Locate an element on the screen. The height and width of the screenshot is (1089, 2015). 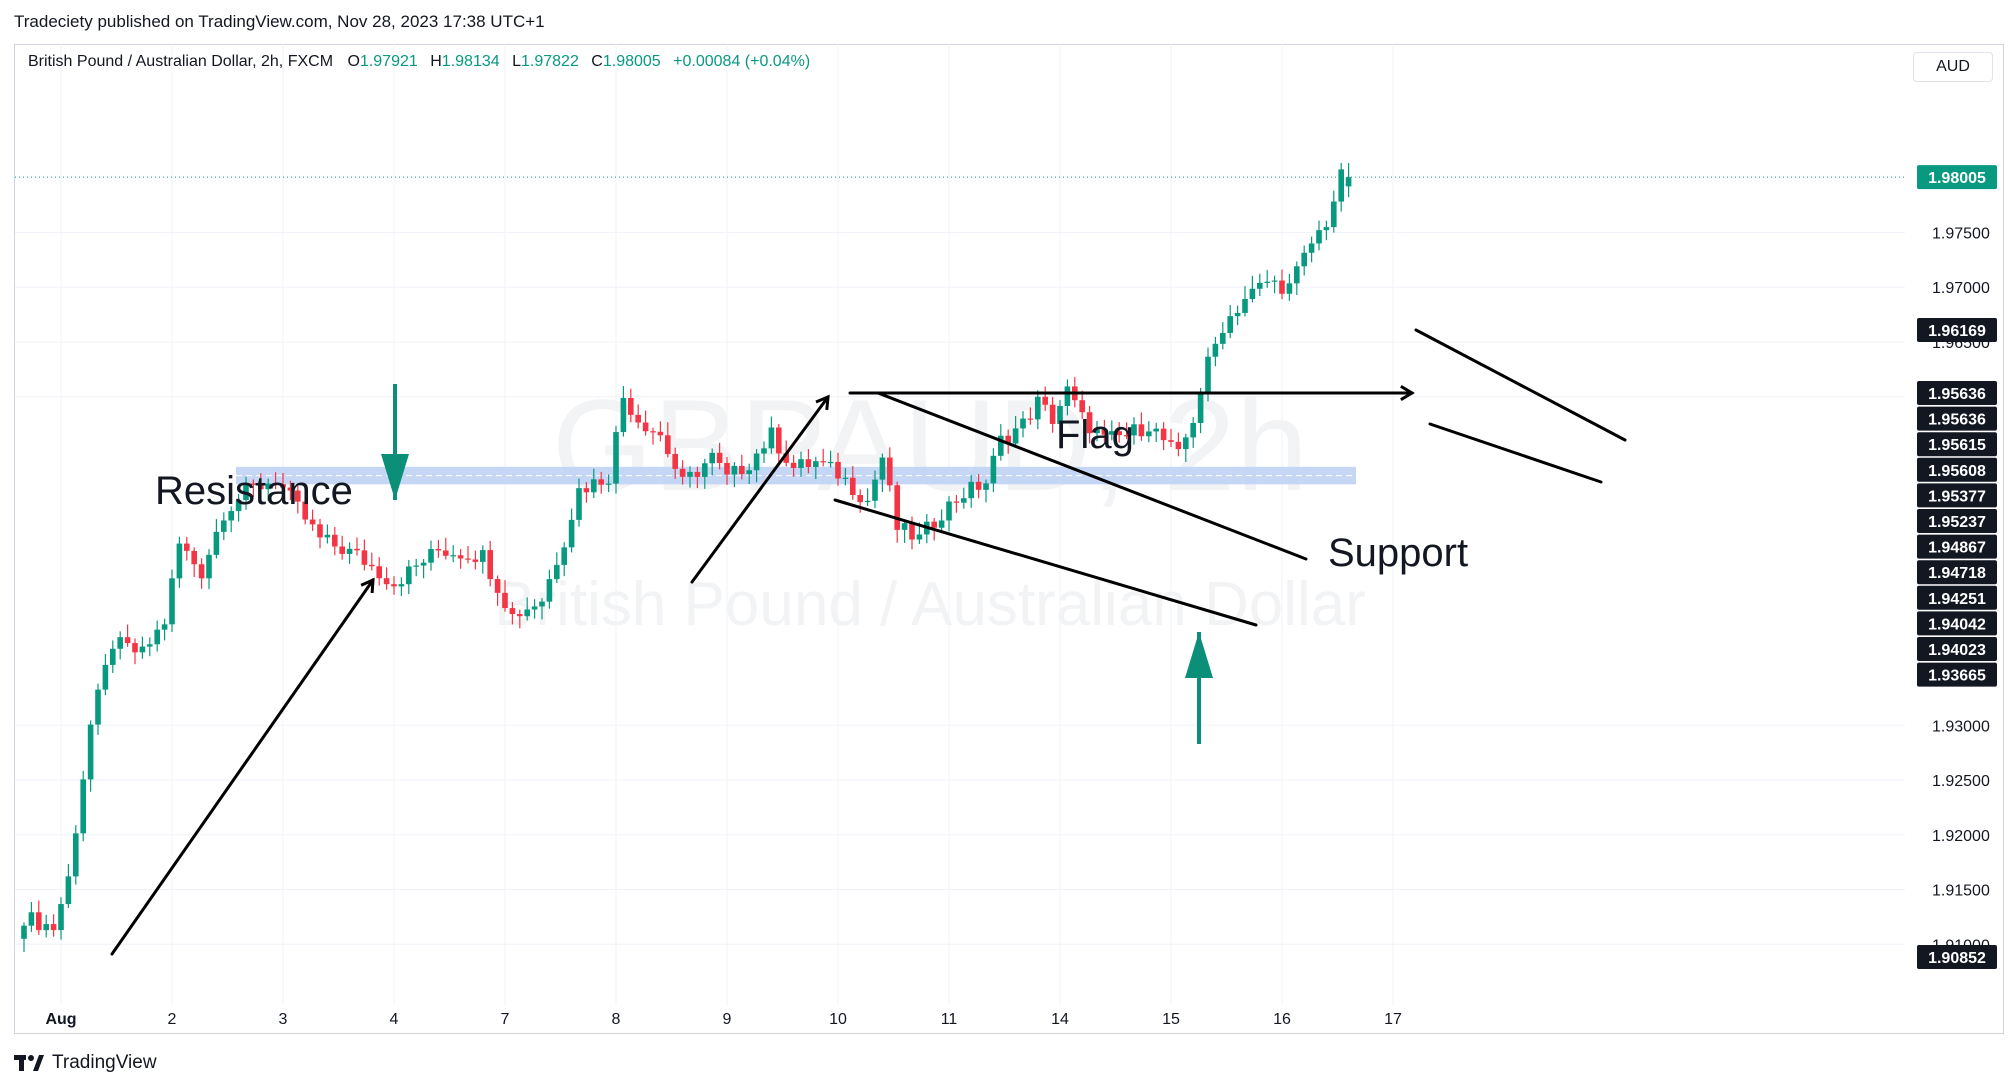
high-label: H is located at coordinates (436, 61).